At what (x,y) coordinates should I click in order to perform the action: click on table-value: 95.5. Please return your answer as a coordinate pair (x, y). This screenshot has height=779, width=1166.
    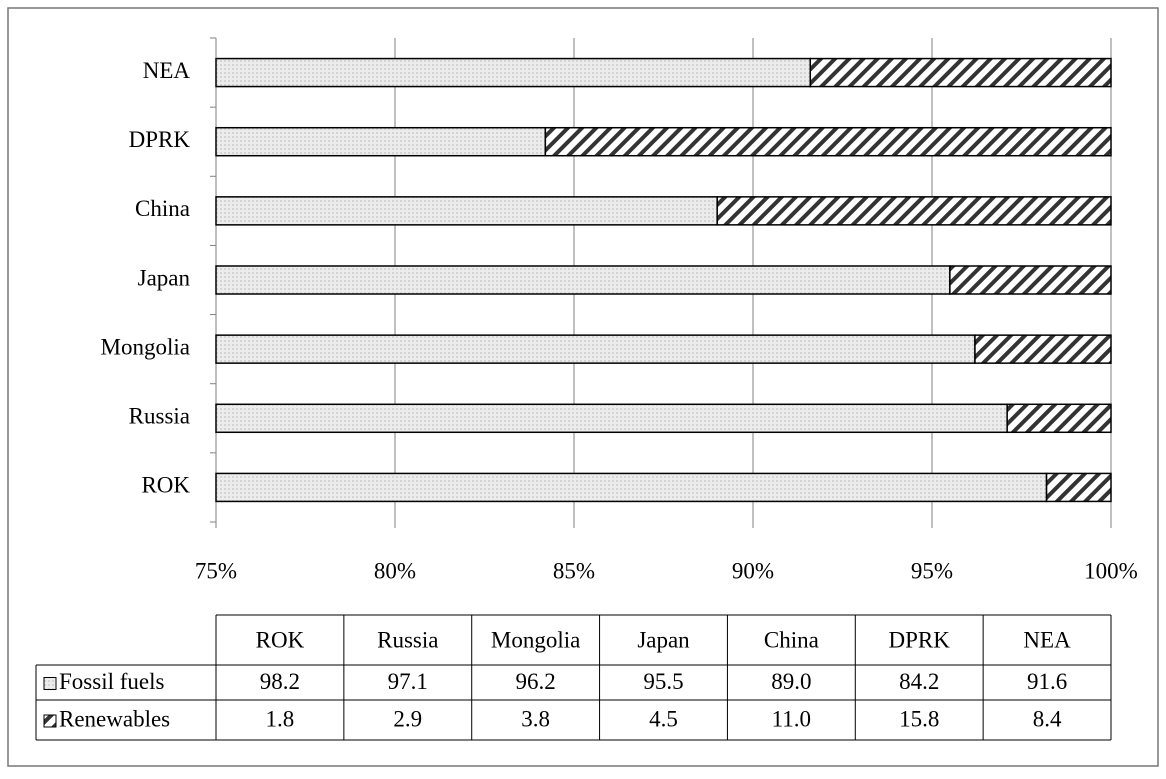
    Looking at the image, I should click on (663, 681).